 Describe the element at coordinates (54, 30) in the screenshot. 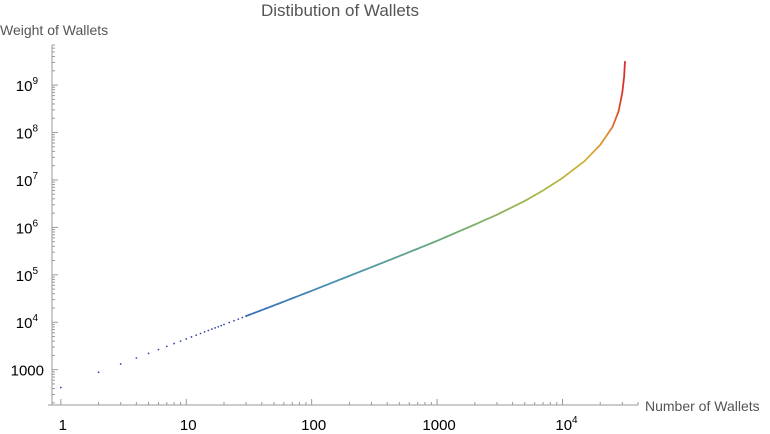

I see `y-axis-label: Weight of Wallets` at that location.